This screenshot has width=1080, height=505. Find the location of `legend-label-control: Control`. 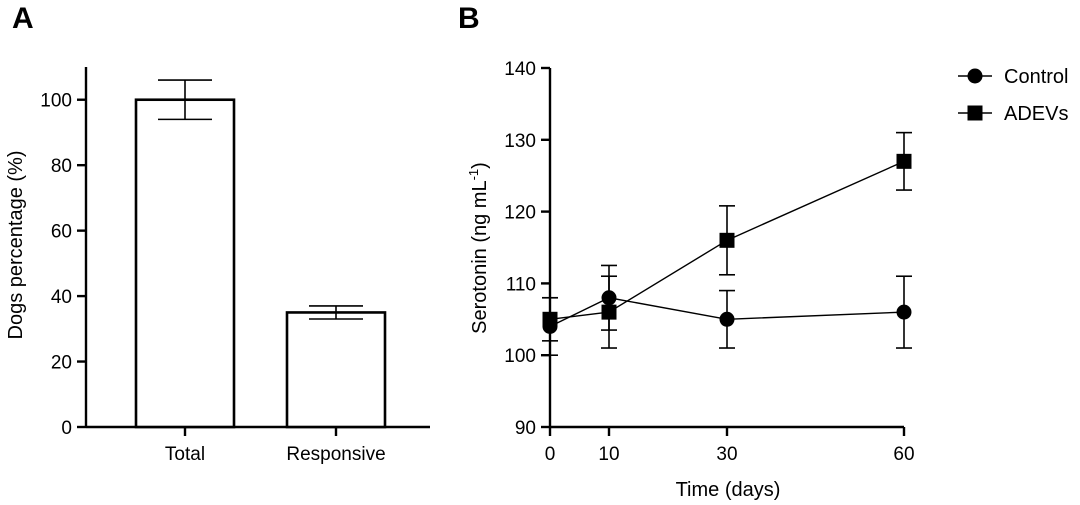

legend-label-control: Control is located at coordinates (1036, 77).